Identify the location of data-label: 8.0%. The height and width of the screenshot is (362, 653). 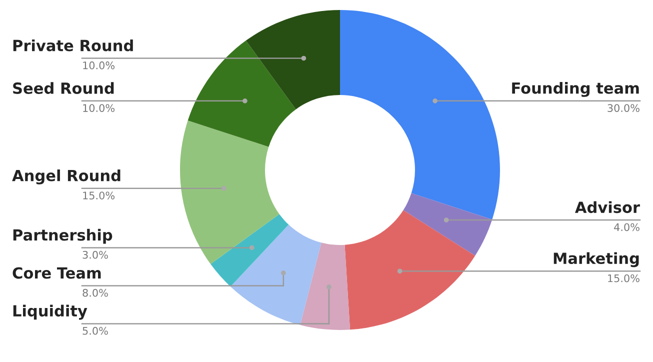
(95, 292).